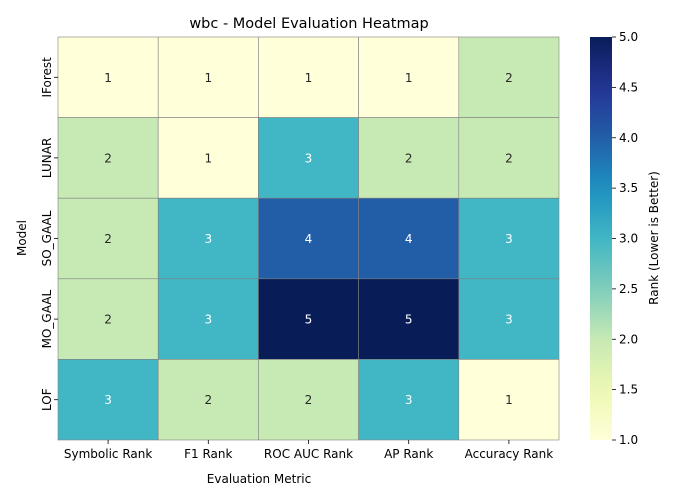 The width and height of the screenshot is (700, 500). What do you see at coordinates (628, 37) in the screenshot?
I see `colorbar-tick-label: 5.0` at bounding box center [628, 37].